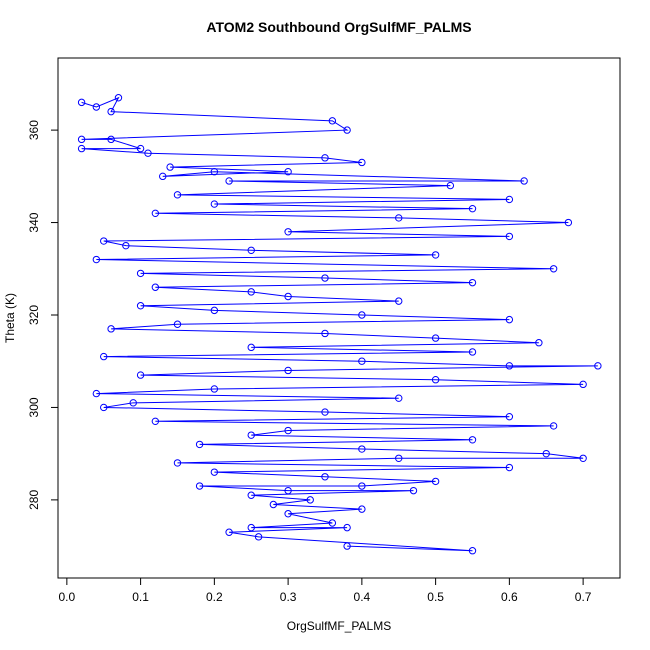  I want to click on y-tick-label: 320, so click(34, 315).